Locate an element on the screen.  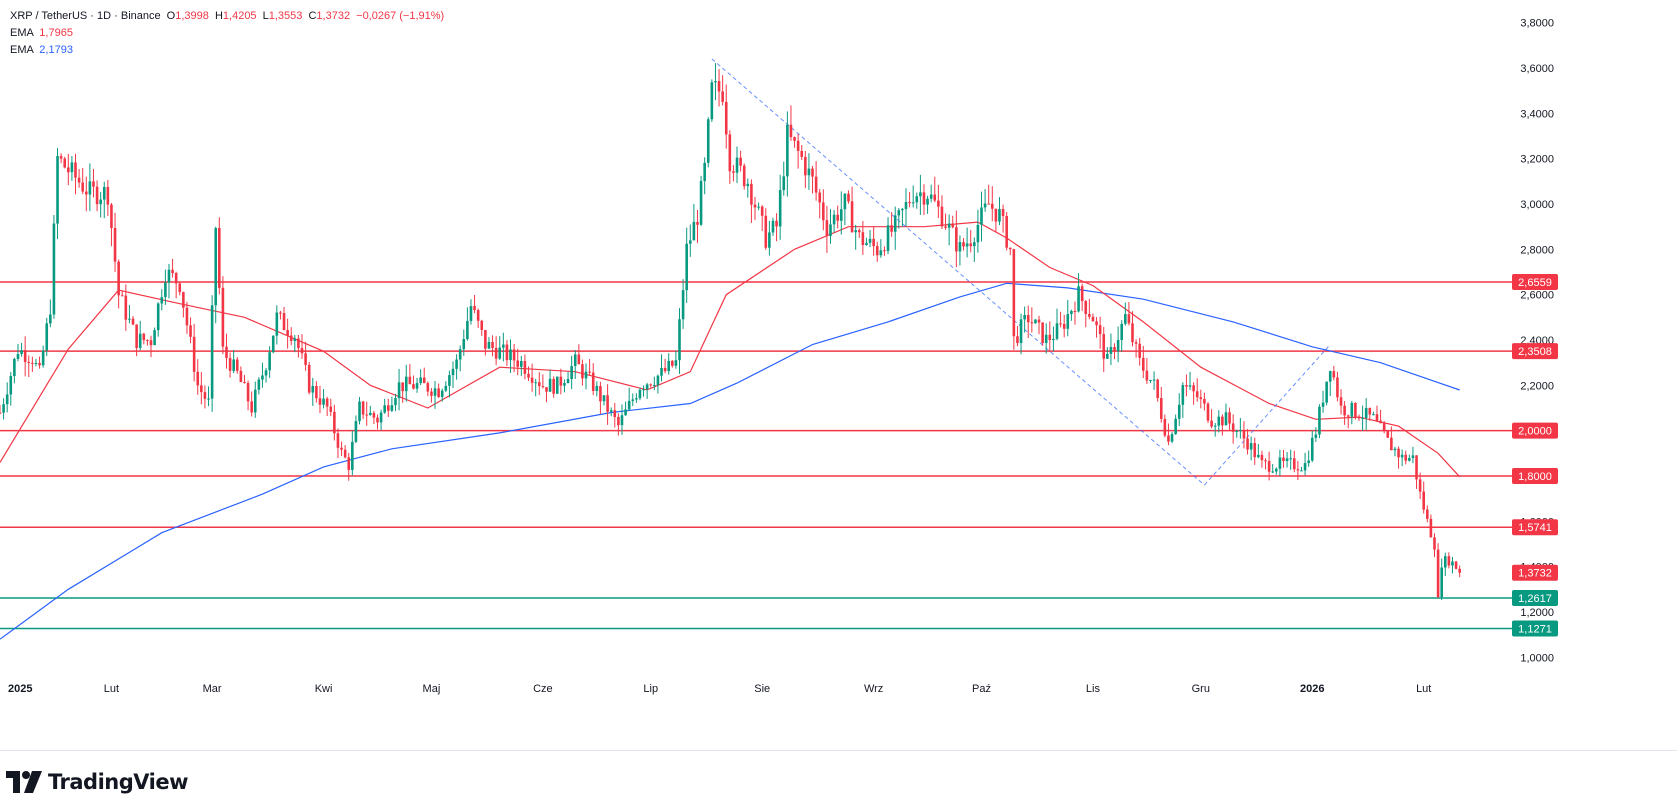
x-tick-label: Sie is located at coordinates (762, 689).